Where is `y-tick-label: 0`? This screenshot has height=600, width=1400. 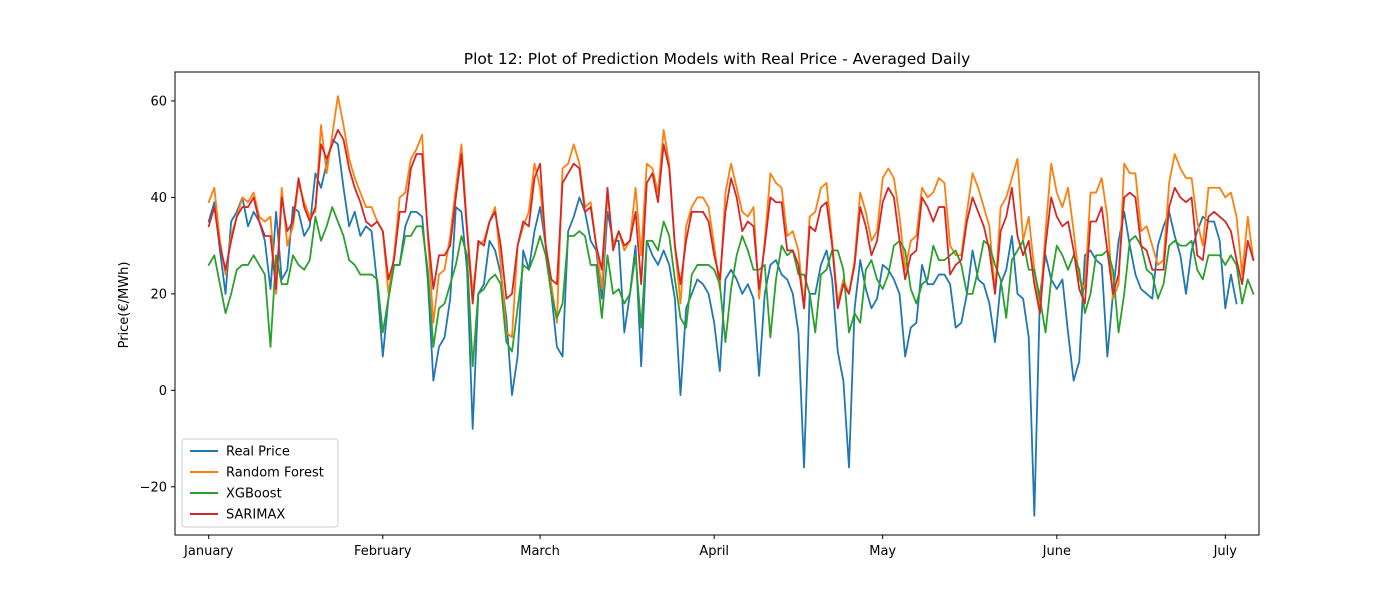
y-tick-label: 0 is located at coordinates (163, 391).